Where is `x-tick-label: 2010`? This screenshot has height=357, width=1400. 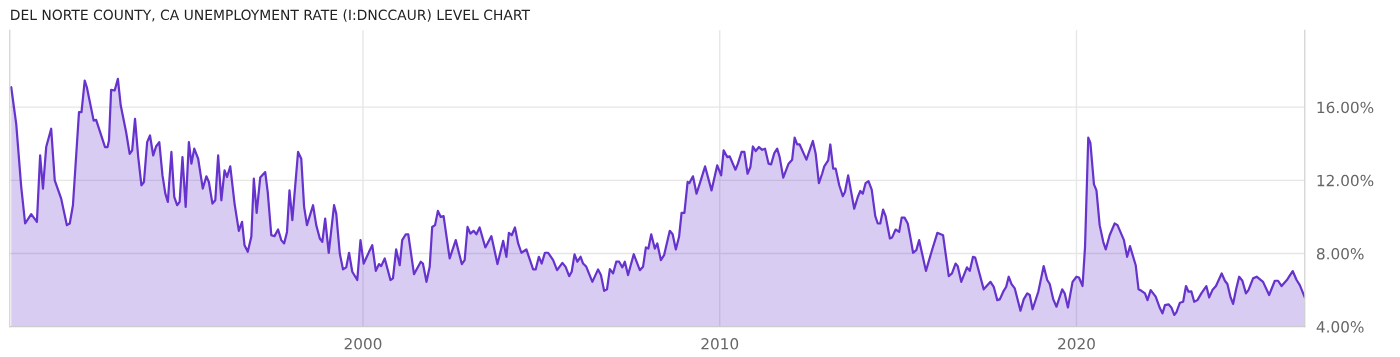 x-tick-label: 2010 is located at coordinates (720, 344).